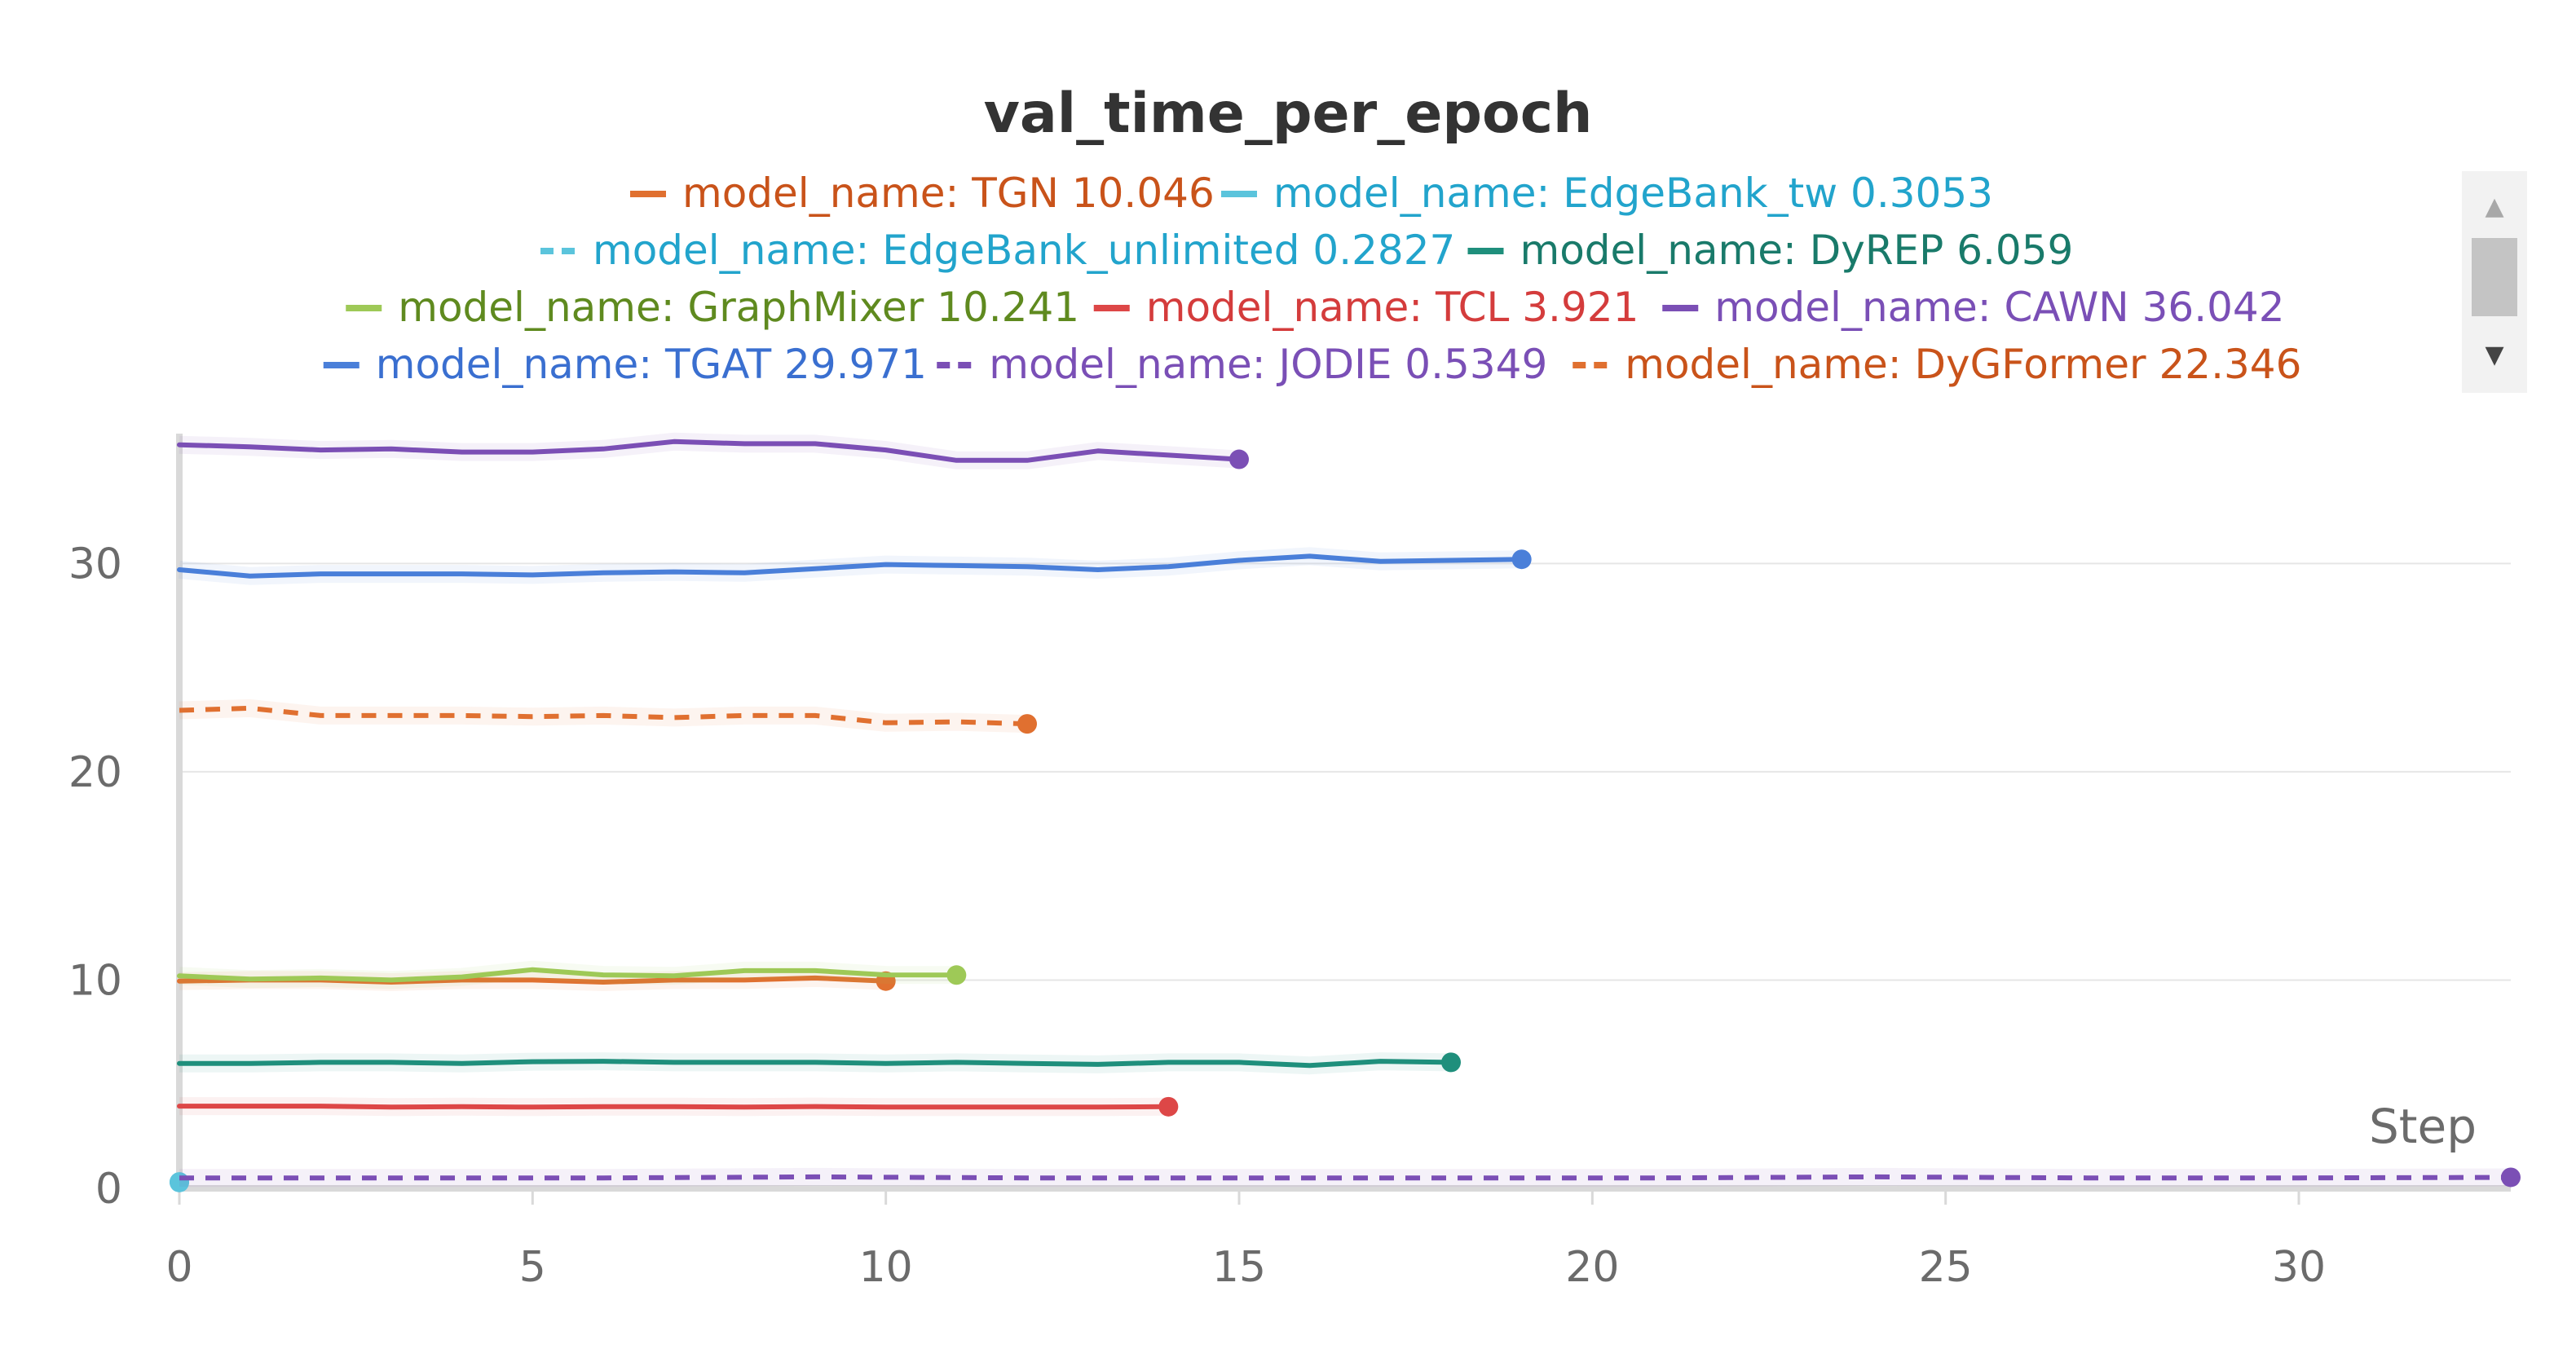 The image size is (2576, 1353). Describe the element at coordinates (1239, 1267) in the screenshot. I see `x-tick-label: 15` at that location.